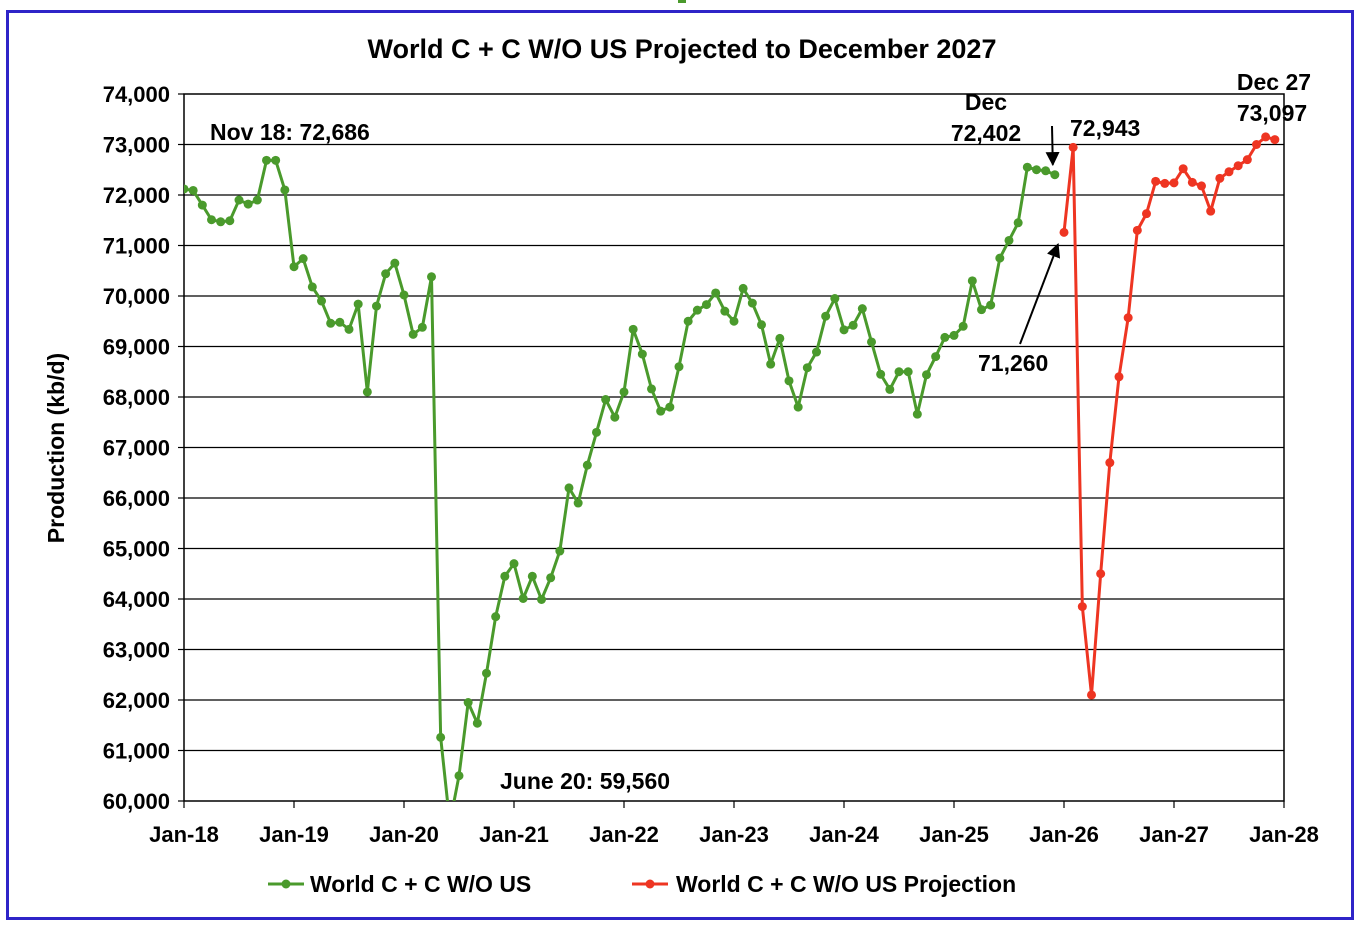 The height and width of the screenshot is (930, 1364). Describe the element at coordinates (986, 133) in the screenshot. I see `annotation-dec-value: 72,402` at that location.